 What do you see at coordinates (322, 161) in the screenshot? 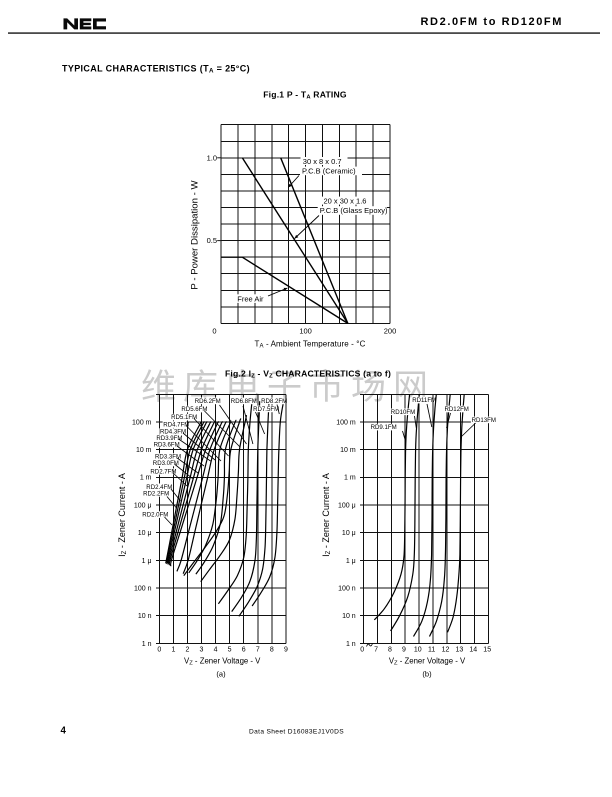
I see `svg-text: 30 x 8 x 0.7` at bounding box center [322, 161].